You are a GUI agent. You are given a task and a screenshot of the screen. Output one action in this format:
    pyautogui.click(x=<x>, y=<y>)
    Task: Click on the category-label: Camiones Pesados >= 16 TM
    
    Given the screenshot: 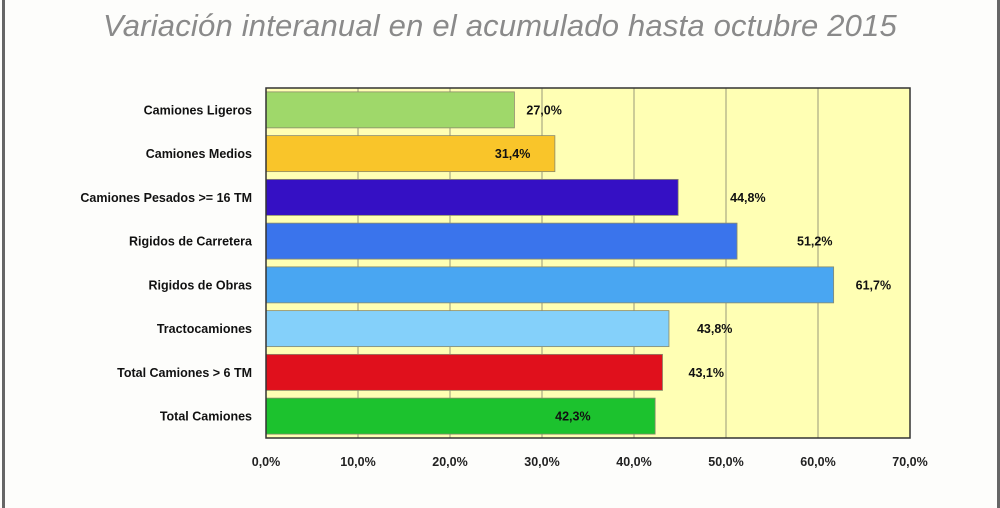 What is the action you would take?
    pyautogui.click(x=166, y=198)
    